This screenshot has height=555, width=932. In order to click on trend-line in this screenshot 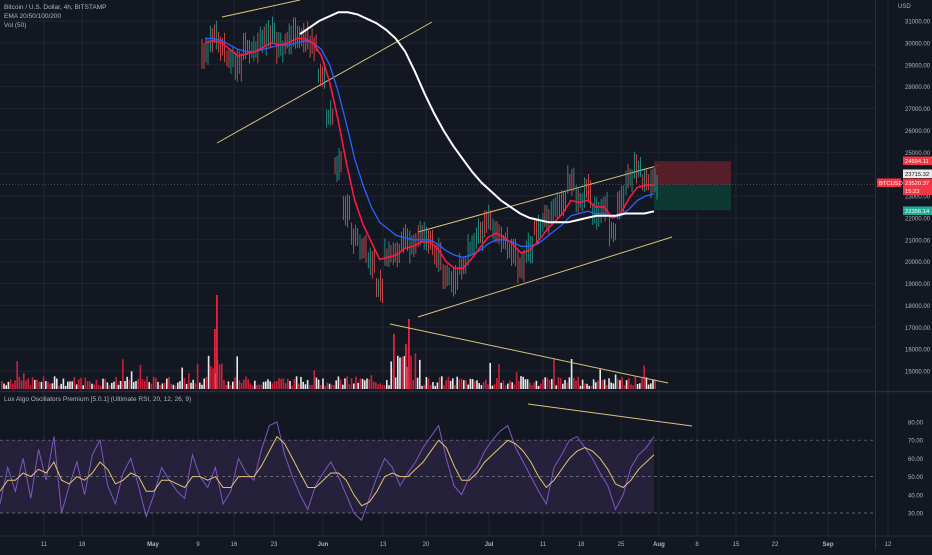, I will do `click(539, 198)`.